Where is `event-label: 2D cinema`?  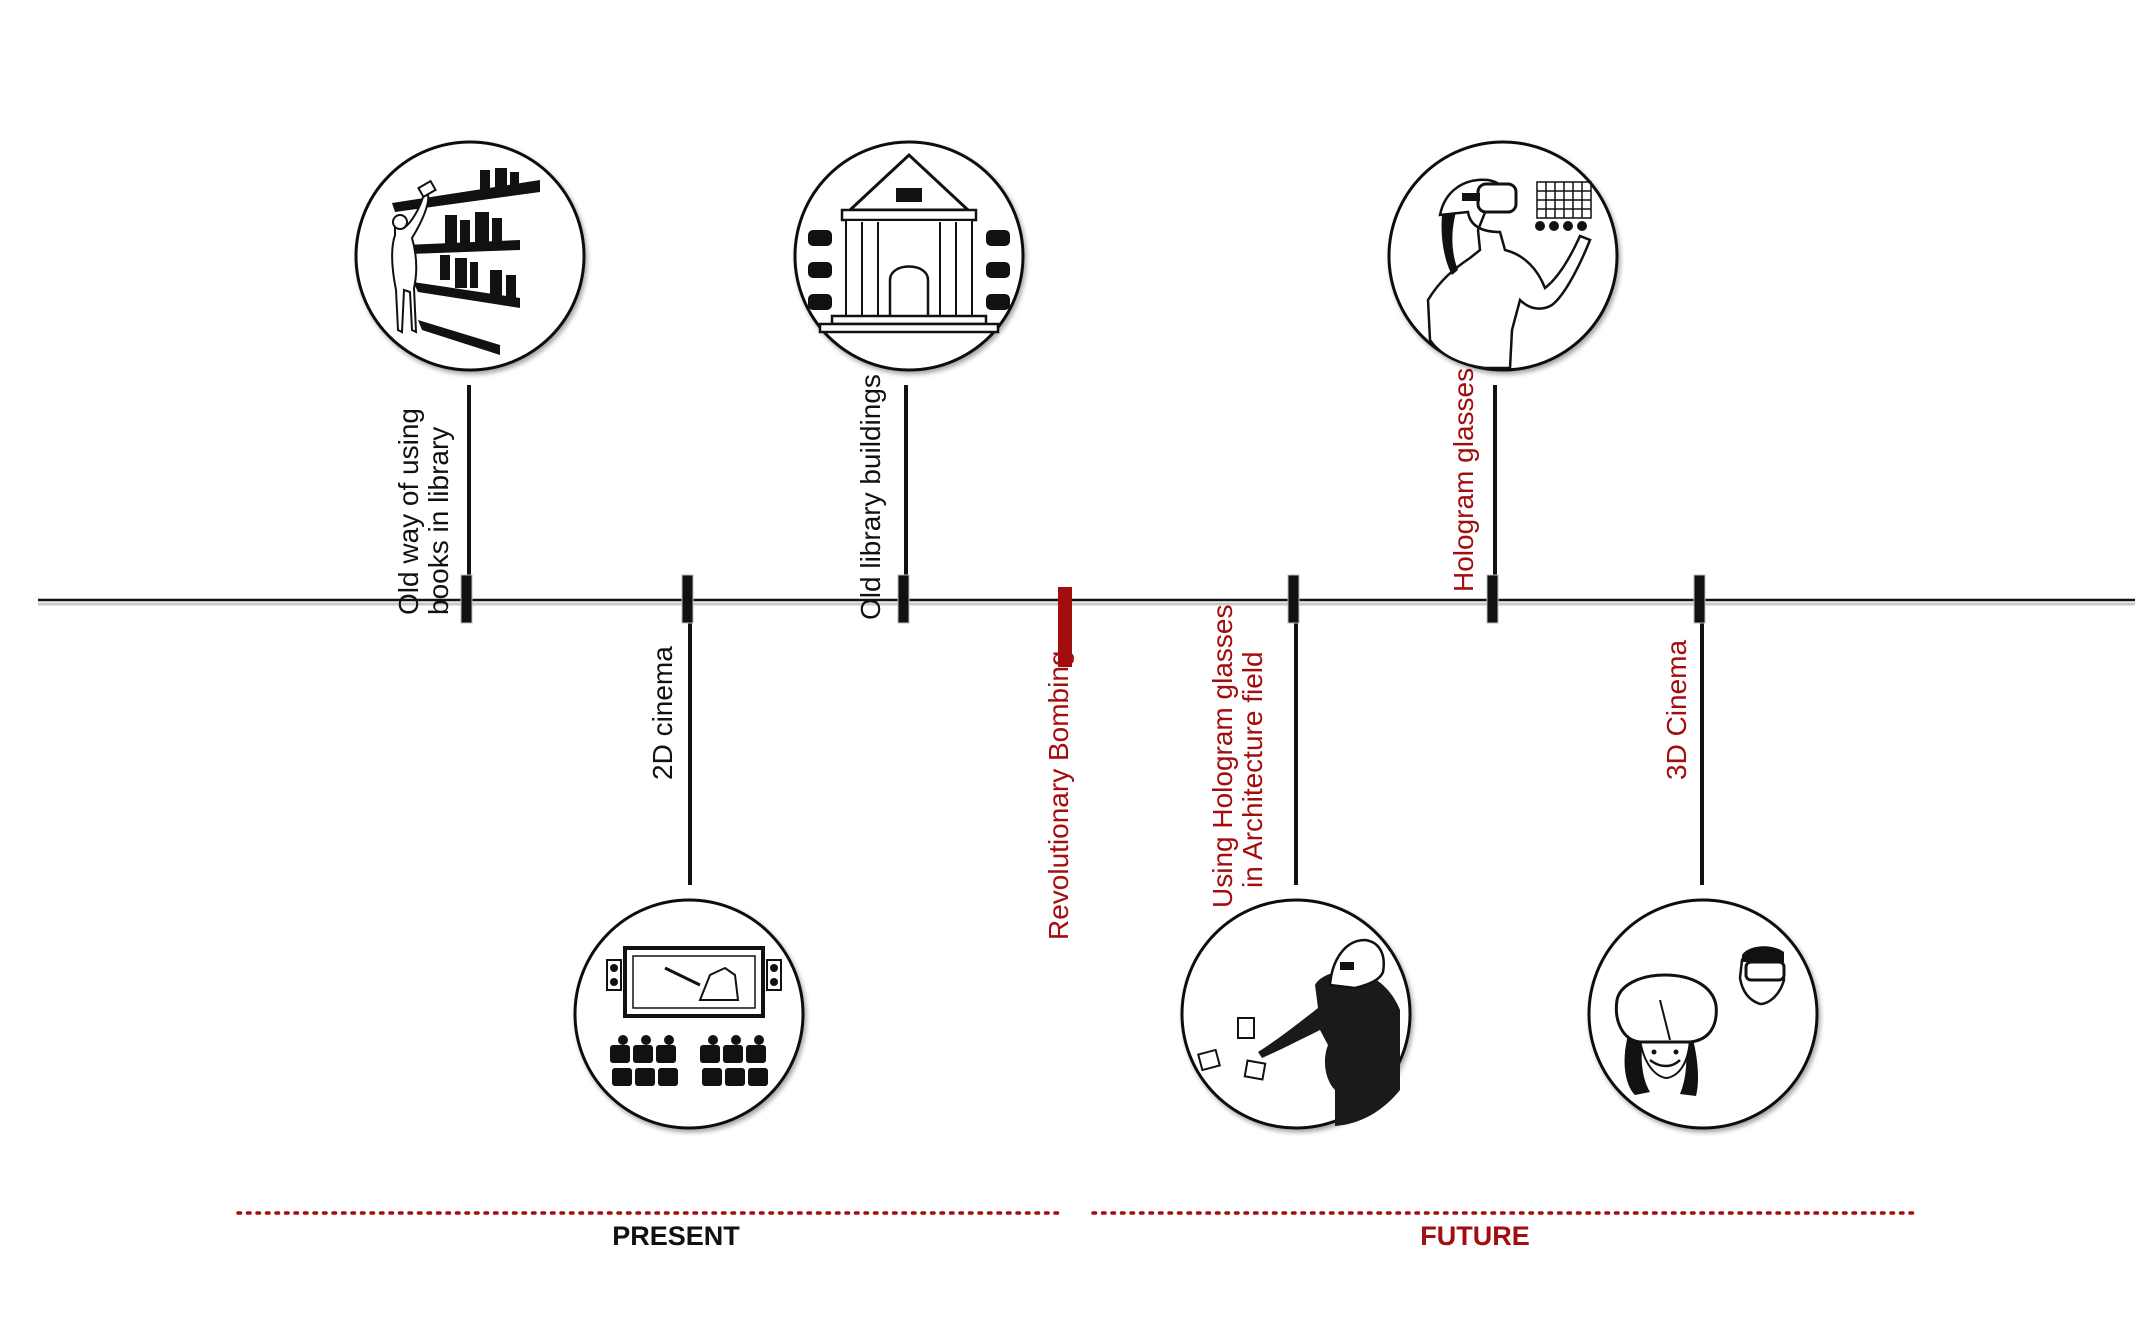
event-label: 2D cinema is located at coordinates (662, 713).